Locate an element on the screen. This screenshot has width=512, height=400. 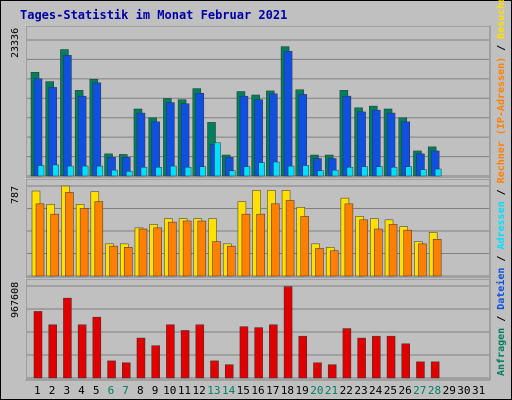
kbytes-ymax-label: 967608 is located at coordinates (15, 300).